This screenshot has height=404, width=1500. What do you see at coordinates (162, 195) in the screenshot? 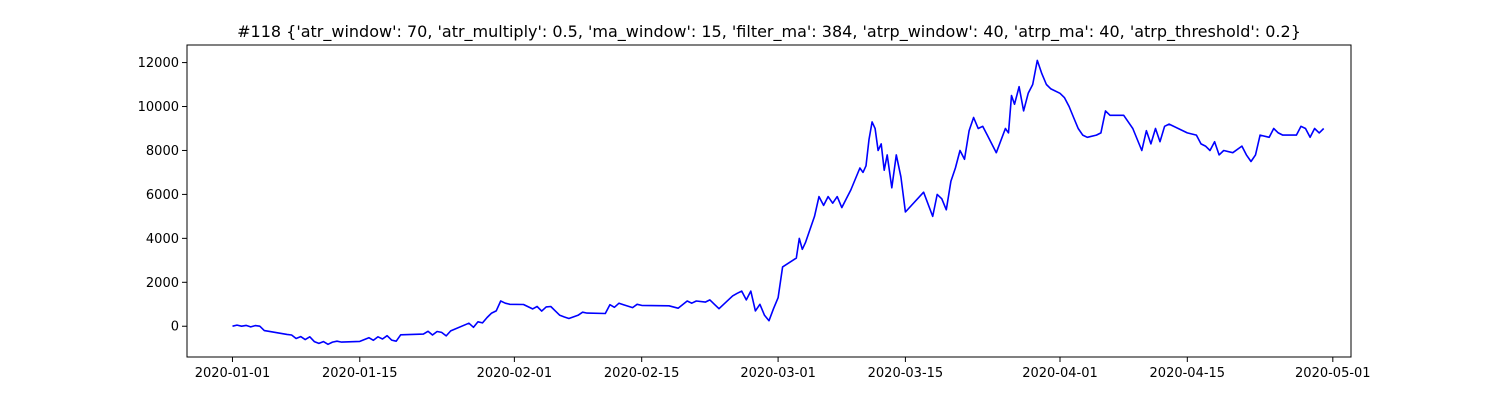
I see `y-tick-label-3: 6000` at bounding box center [162, 195].